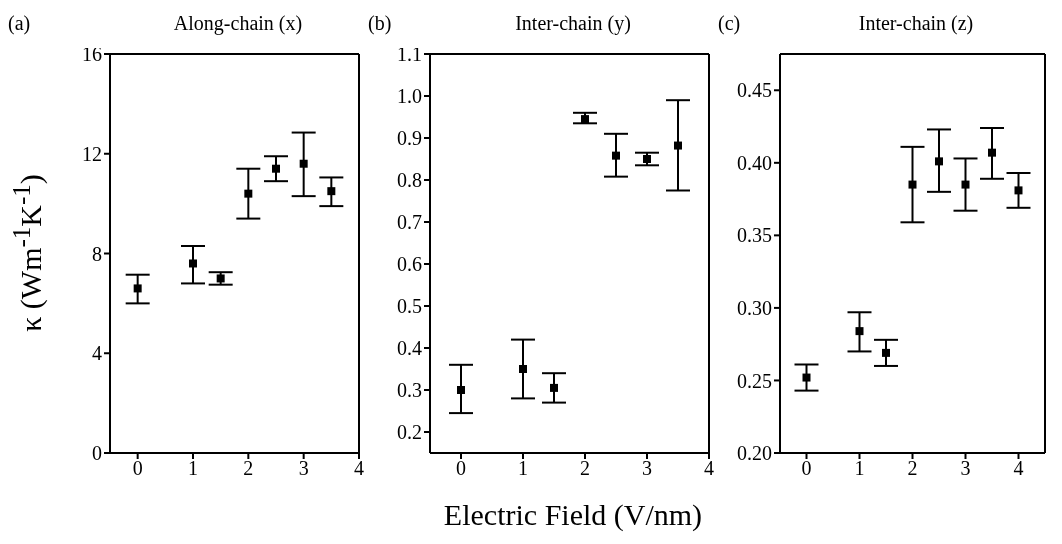 Image resolution: width=1062 pixels, height=544 pixels. What do you see at coordinates (97, 453) in the screenshot?
I see `y-tick-label: 0` at bounding box center [97, 453].